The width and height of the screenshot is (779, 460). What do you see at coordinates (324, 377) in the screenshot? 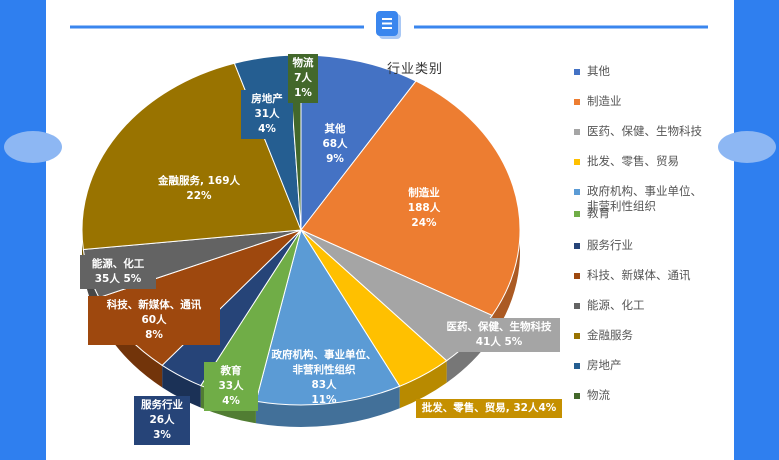
I see `slice-data-label: 政府机构、事业单位、 非营利性组织 83人 11%` at bounding box center [324, 377].